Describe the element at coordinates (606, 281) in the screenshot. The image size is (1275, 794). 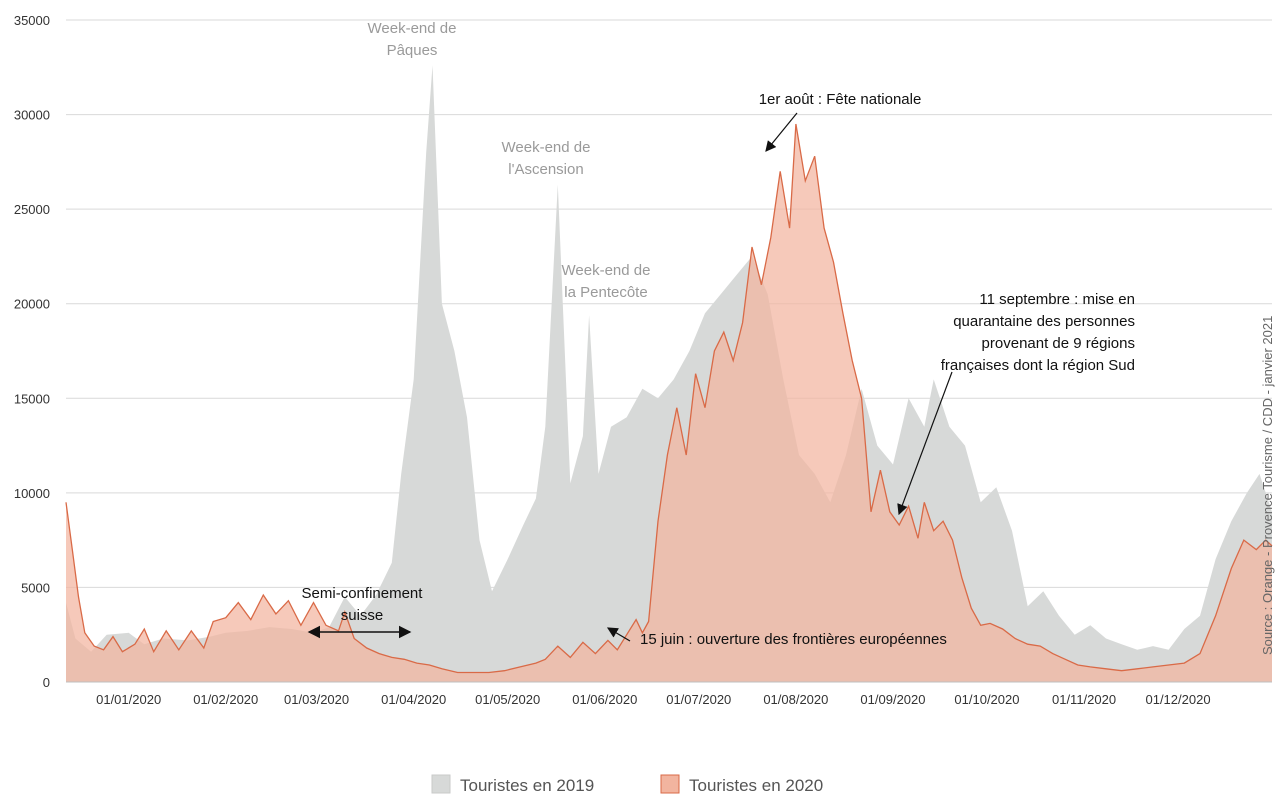
I see `annotation-3: Week-end de la Pentecôte` at that location.